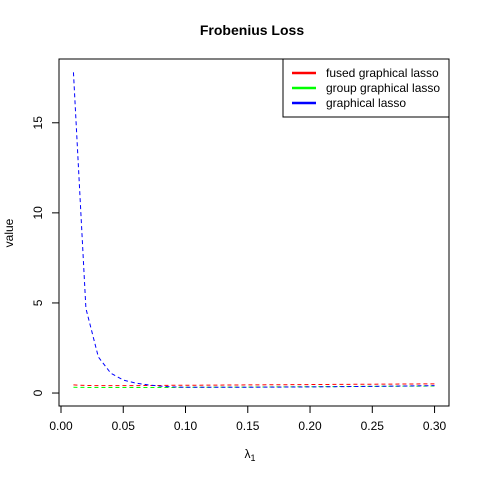  Describe the element at coordinates (366, 103) in the screenshot. I see `legend-label-2: graphical lasso` at that location.